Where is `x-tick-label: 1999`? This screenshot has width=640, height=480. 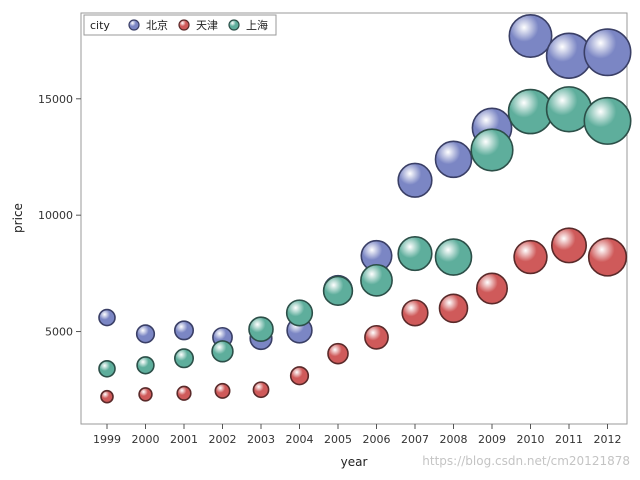 x-tick-label: 1999 is located at coordinates (107, 439).